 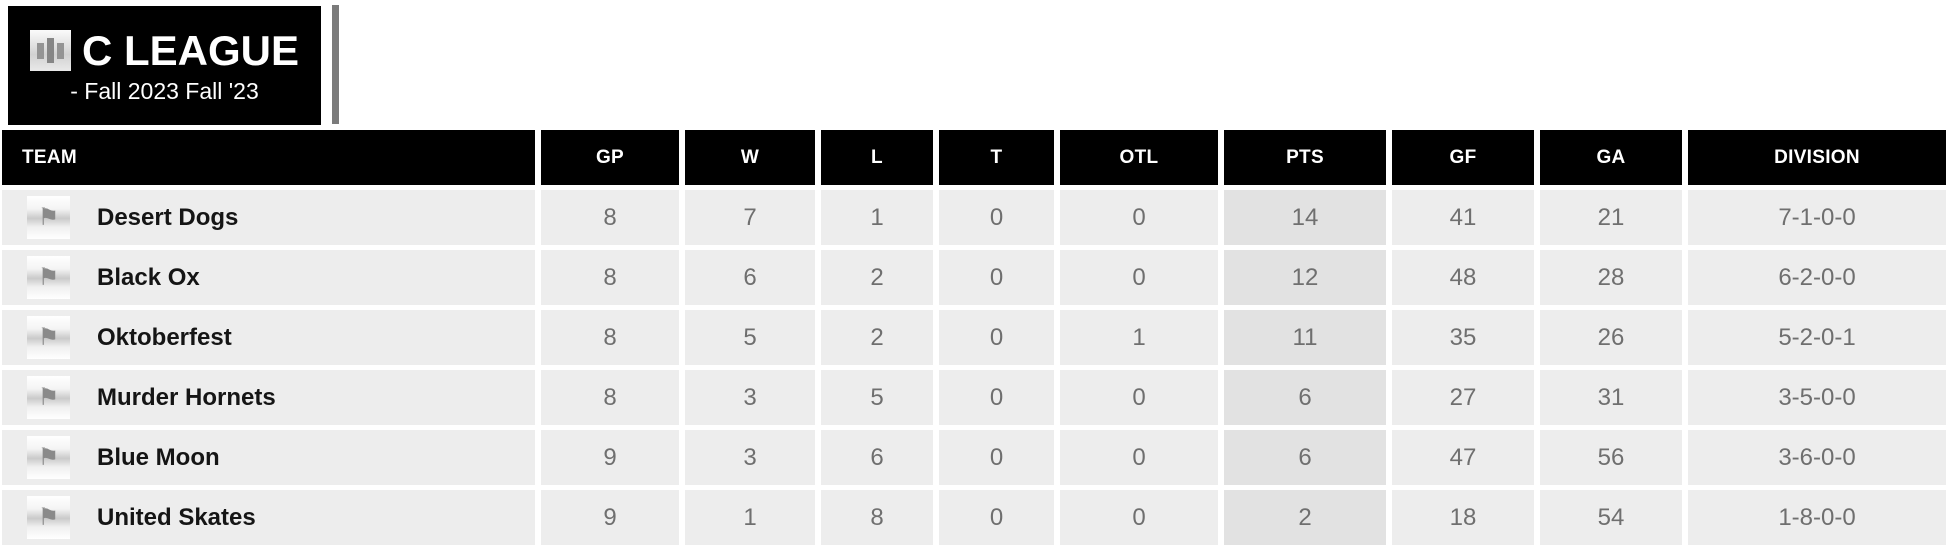 What do you see at coordinates (1611, 217) in the screenshot?
I see `stat-cell-ga: 21` at bounding box center [1611, 217].